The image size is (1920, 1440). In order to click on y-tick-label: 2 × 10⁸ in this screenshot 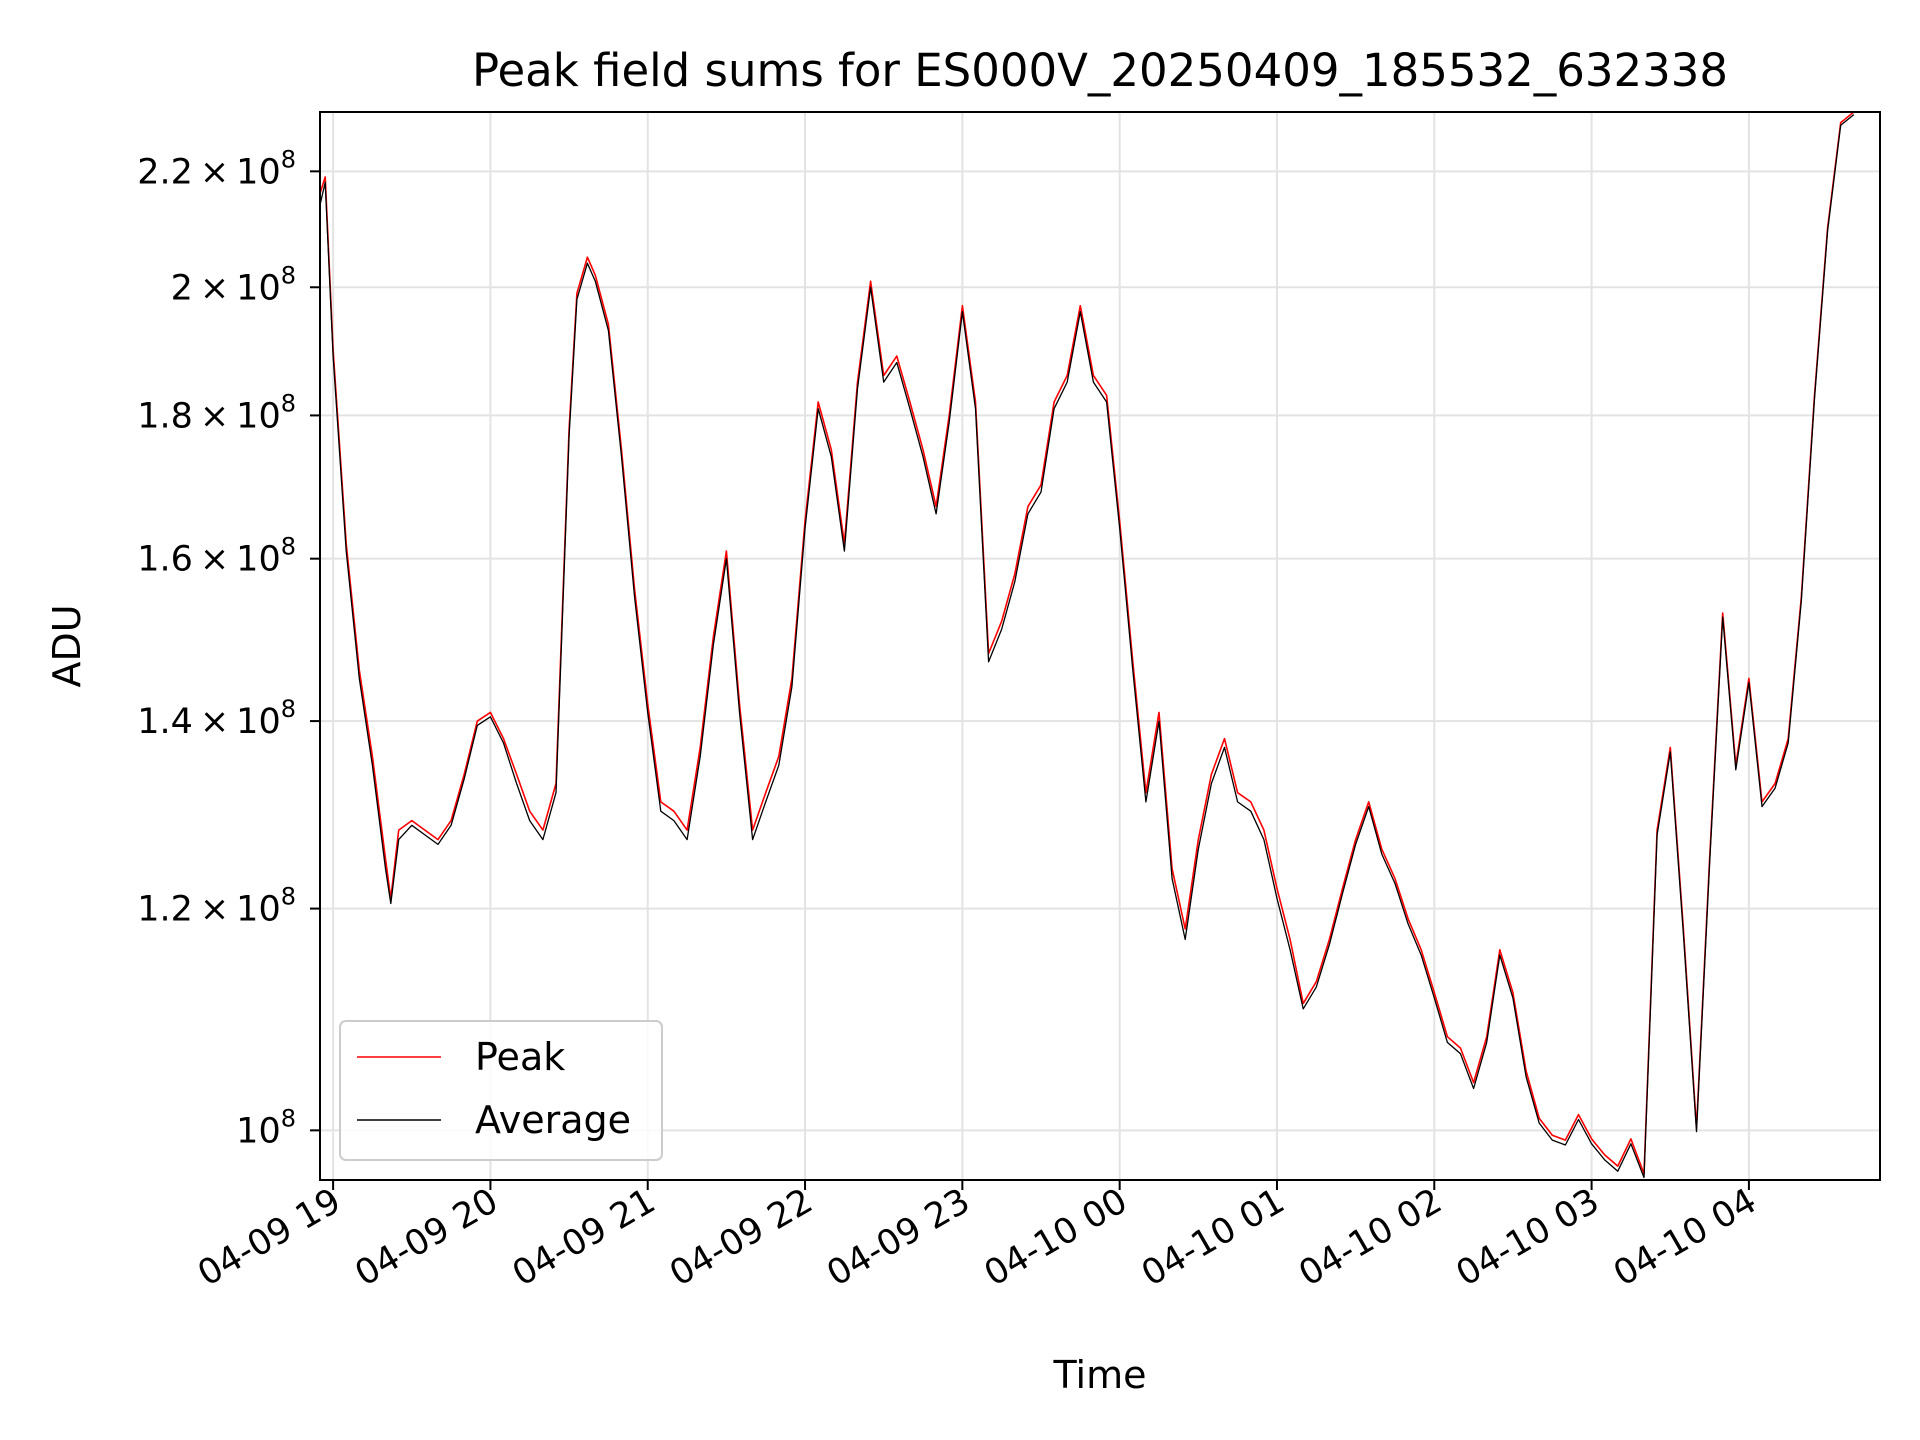, I will do `click(233, 284)`.